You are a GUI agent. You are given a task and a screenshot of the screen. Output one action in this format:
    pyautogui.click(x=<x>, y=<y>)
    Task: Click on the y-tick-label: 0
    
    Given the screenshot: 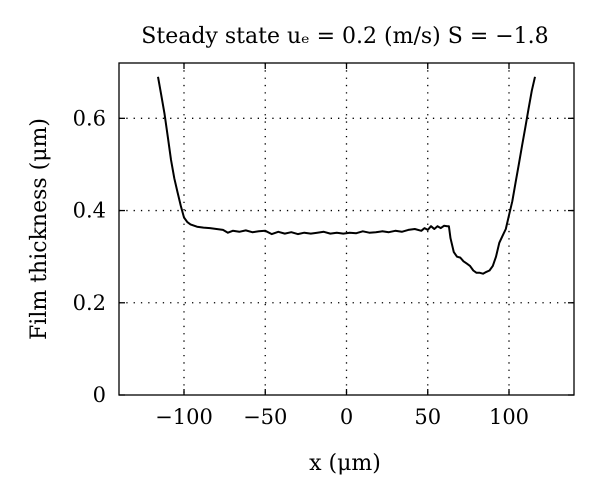 What is the action you would take?
    pyautogui.click(x=99, y=395)
    